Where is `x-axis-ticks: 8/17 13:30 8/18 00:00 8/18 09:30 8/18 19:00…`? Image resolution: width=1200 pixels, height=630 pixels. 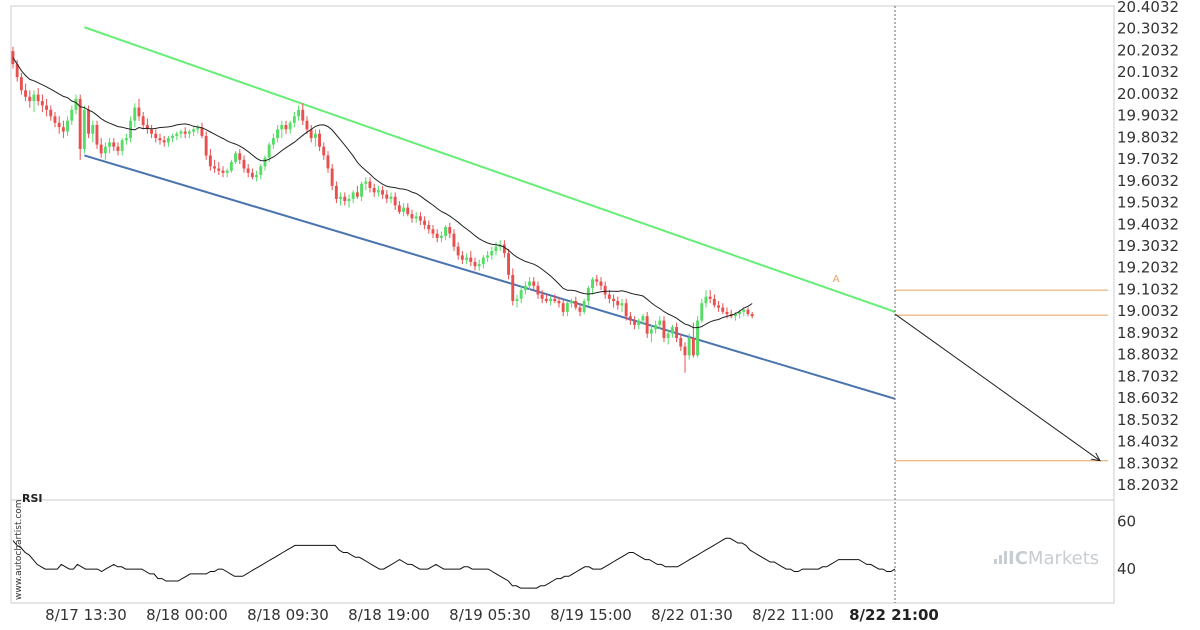 x-axis-ticks: 8/17 13:30 8/18 00:00 8/18 09:30 8/18 19:00… is located at coordinates (492, 615).